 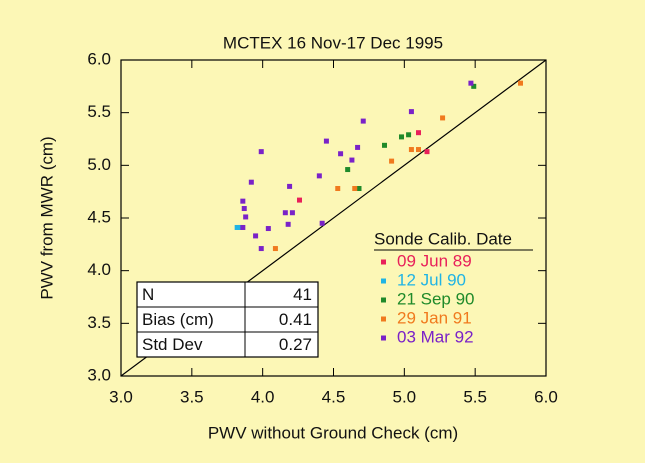 I want to click on table-label: Std Dev, so click(x=172, y=344).